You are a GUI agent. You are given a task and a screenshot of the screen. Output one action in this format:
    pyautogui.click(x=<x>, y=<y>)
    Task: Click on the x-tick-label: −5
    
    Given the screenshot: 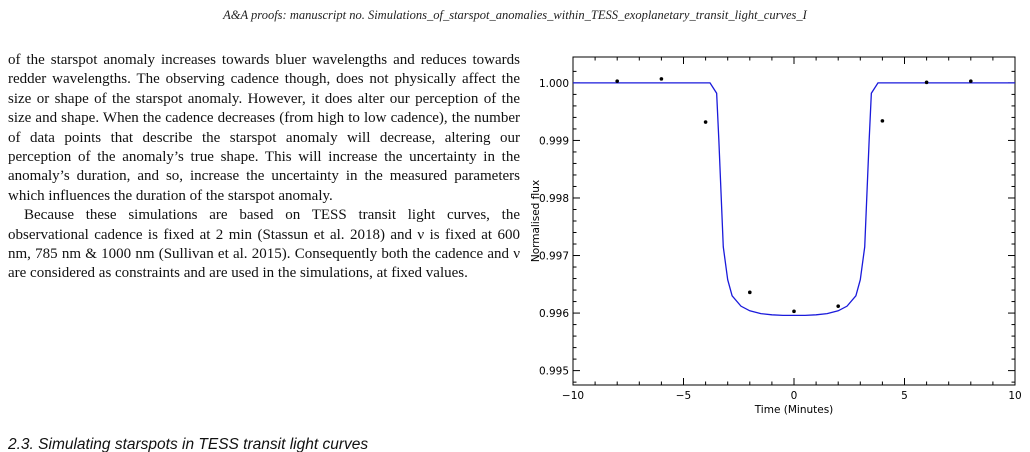 What is the action you would take?
    pyautogui.click(x=683, y=396)
    